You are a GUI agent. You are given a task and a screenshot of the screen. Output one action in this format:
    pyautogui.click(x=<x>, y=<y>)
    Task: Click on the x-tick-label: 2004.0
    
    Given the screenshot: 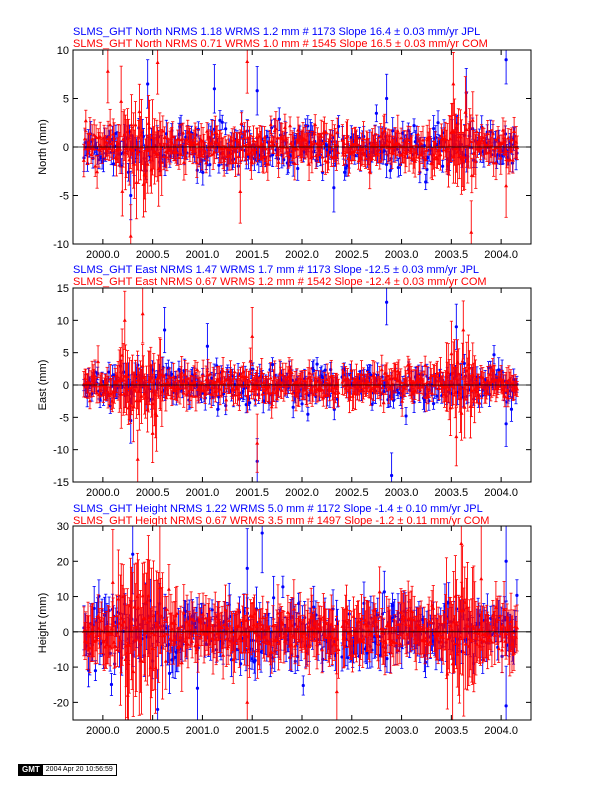 What is the action you would take?
    pyautogui.click(x=501, y=255)
    